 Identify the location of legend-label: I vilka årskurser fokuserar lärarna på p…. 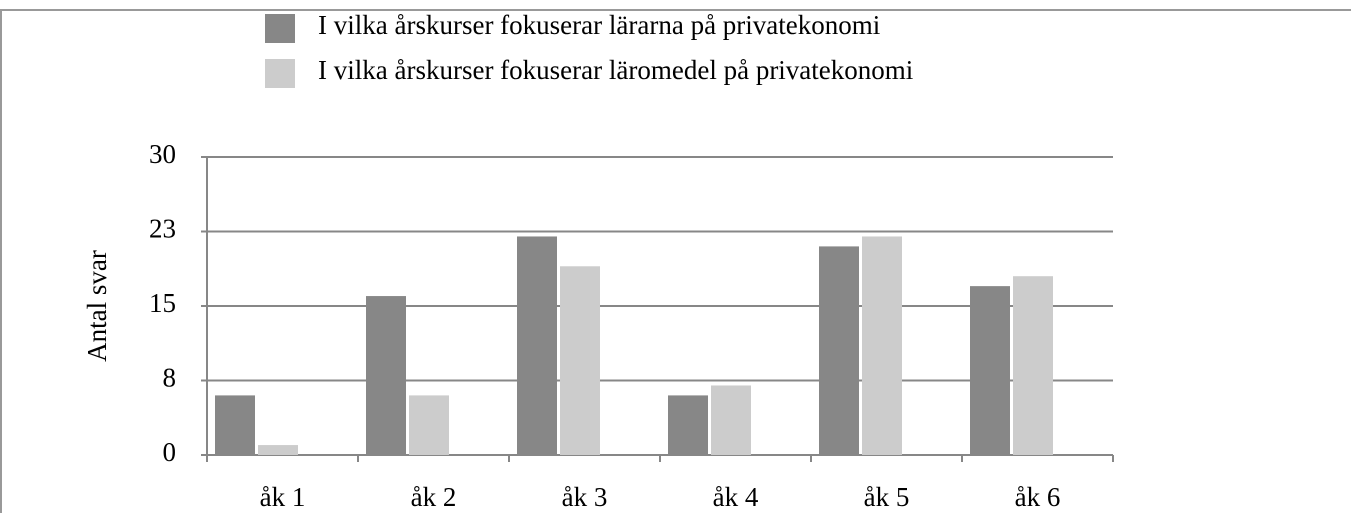
(599, 25).